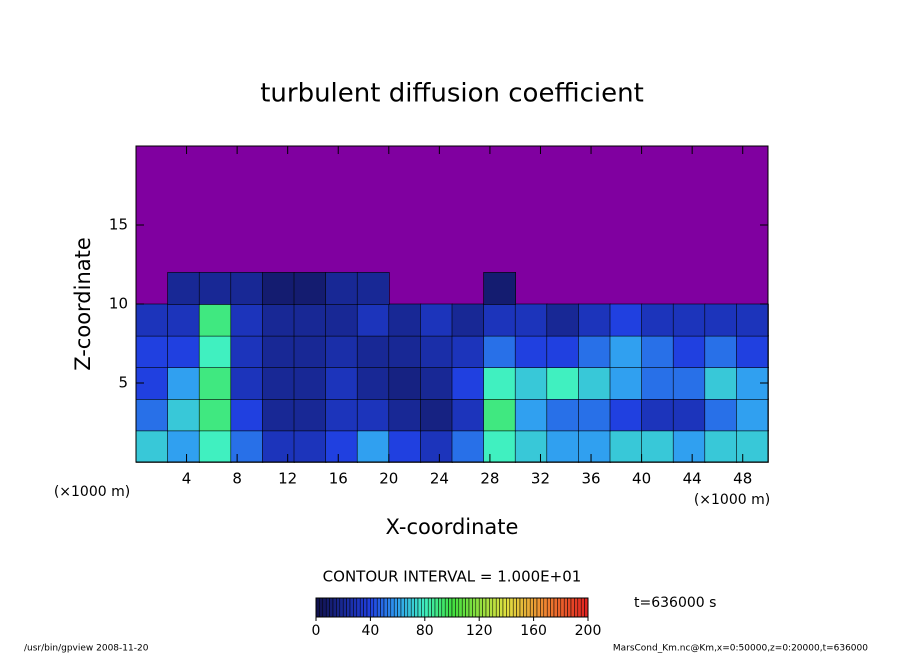 Image resolution: width=904 pixels, height=654 pixels. What do you see at coordinates (118, 225) in the screenshot?
I see `y-tick-label: 15` at bounding box center [118, 225].